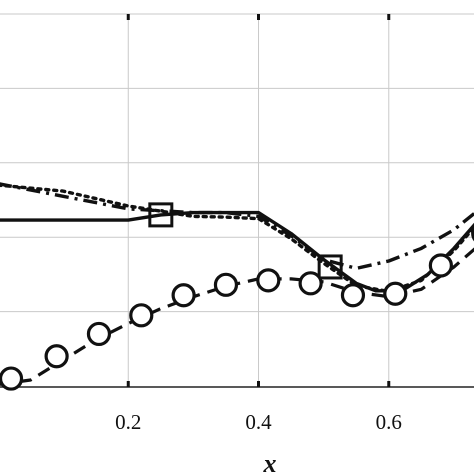 The height and width of the screenshot is (474, 474). What do you see at coordinates (270, 461) in the screenshot?
I see `x-axis-label: x` at bounding box center [270, 461].